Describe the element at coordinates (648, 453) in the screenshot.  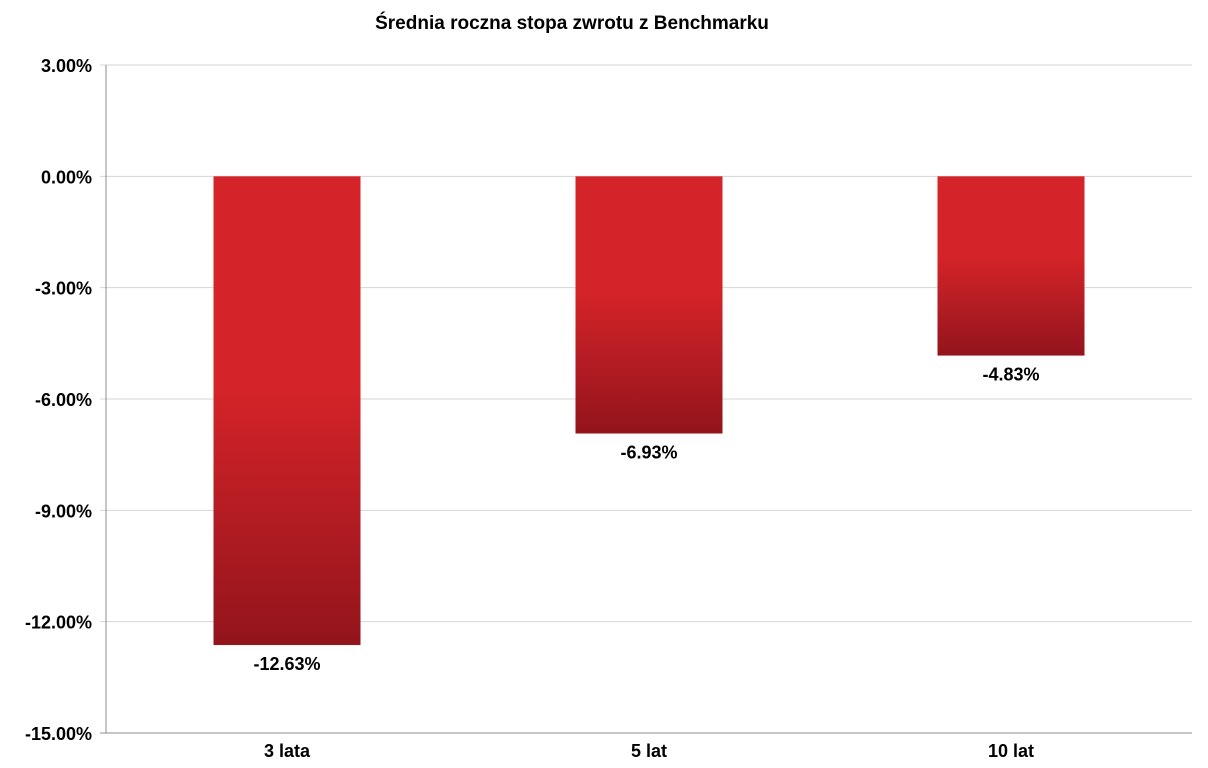
I see `data-label: -6.93%` at that location.